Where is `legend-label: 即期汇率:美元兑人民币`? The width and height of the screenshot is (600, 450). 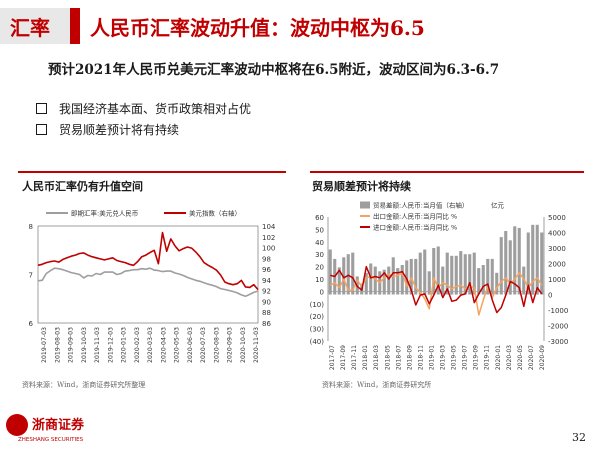
legend-label: 即期汇率:美元兑人民币 is located at coordinates (104, 213).